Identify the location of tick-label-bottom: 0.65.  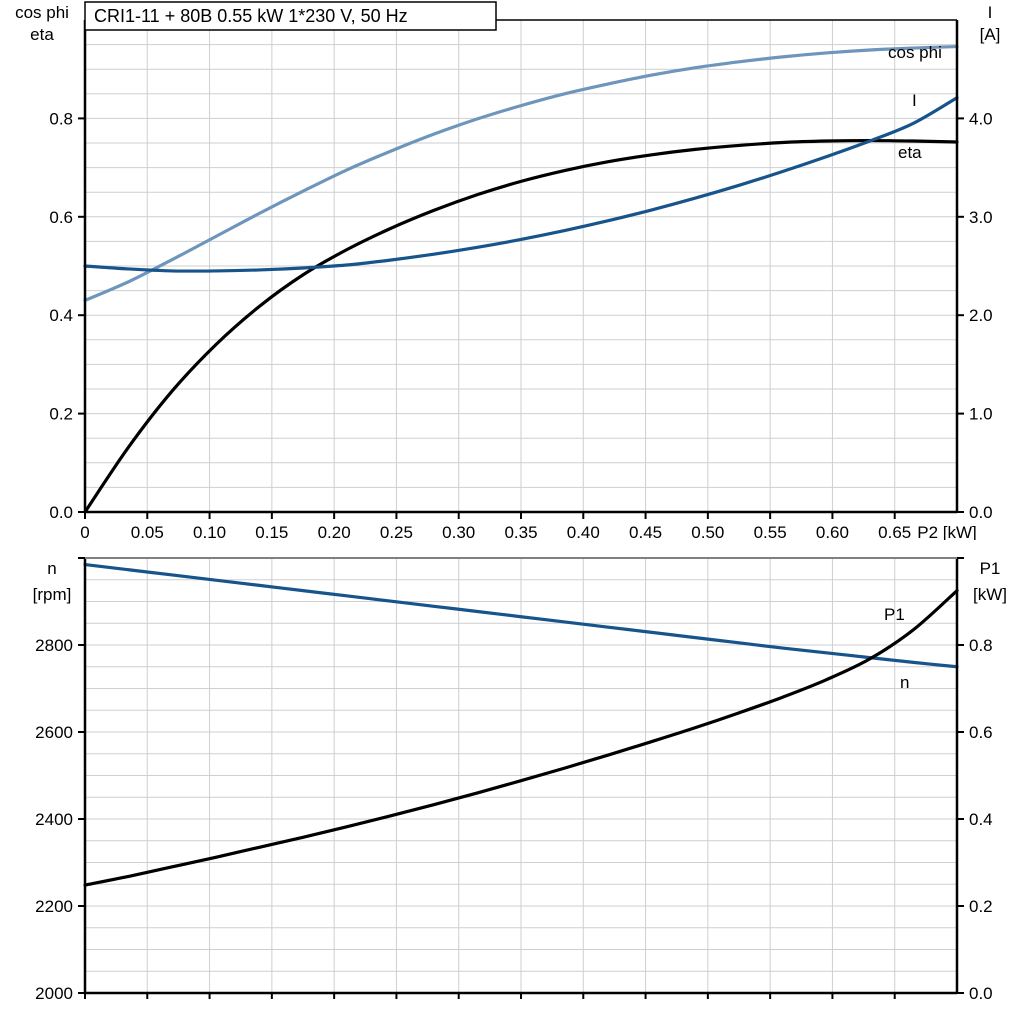
(894, 531).